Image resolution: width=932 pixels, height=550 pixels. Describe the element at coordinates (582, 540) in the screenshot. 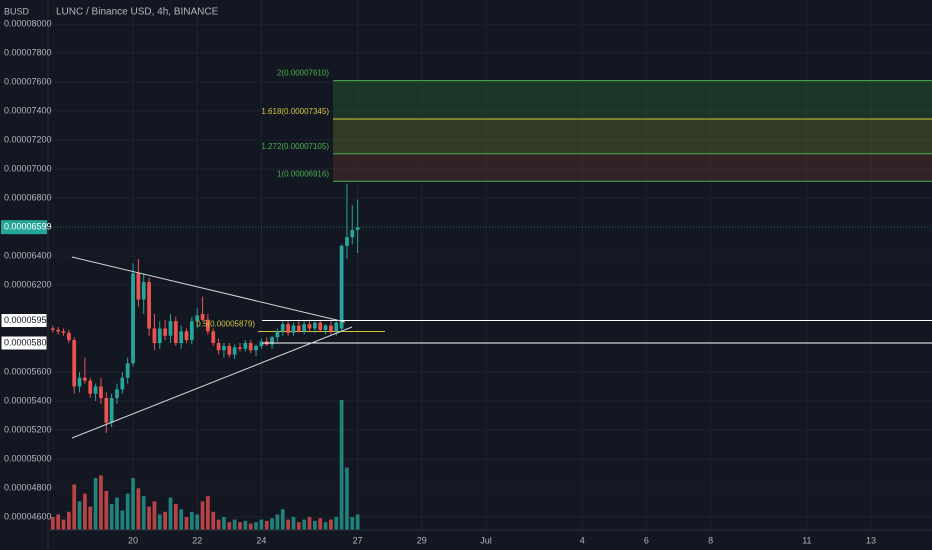

I see `x-tick-label: 4` at that location.